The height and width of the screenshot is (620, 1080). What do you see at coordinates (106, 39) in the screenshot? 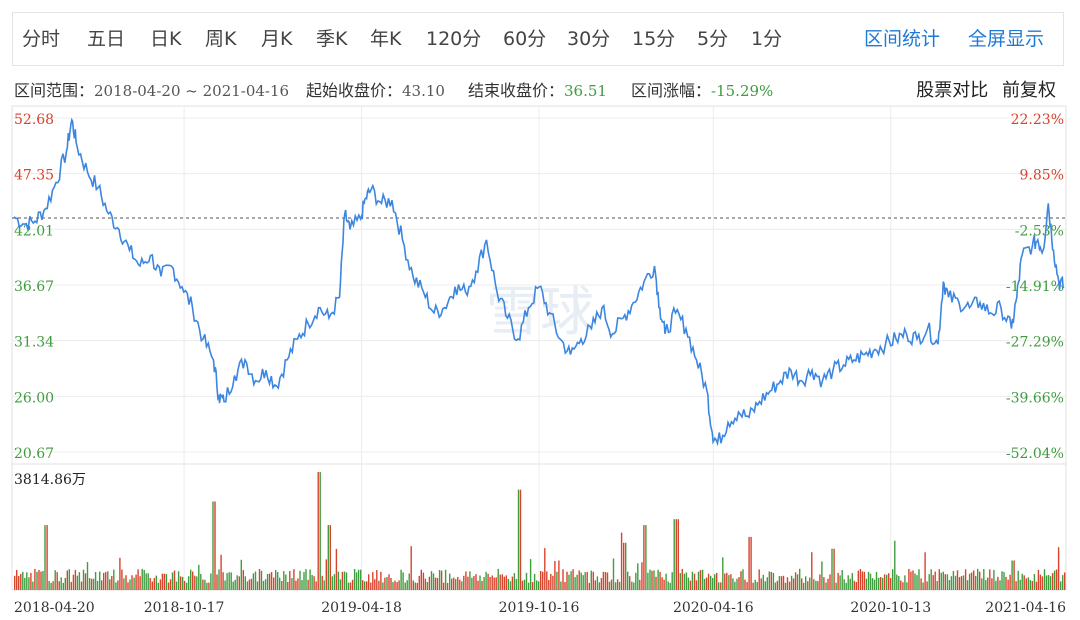
I see `period-tab: 五日` at bounding box center [106, 39].